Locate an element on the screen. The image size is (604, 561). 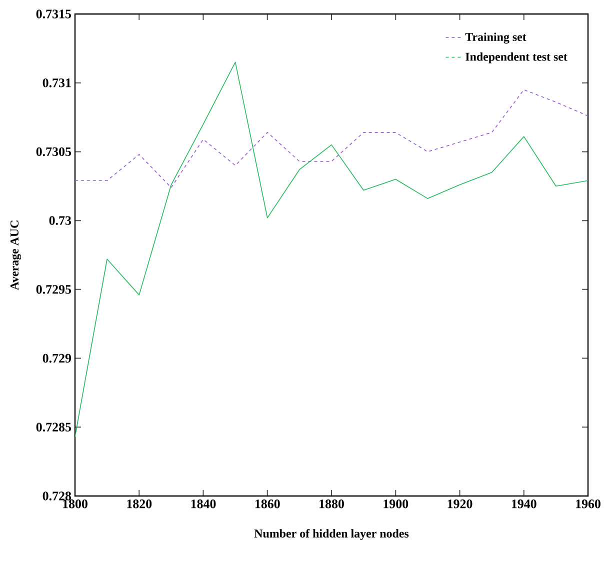
y-tick-label: 0.729 is located at coordinates (57, 358).